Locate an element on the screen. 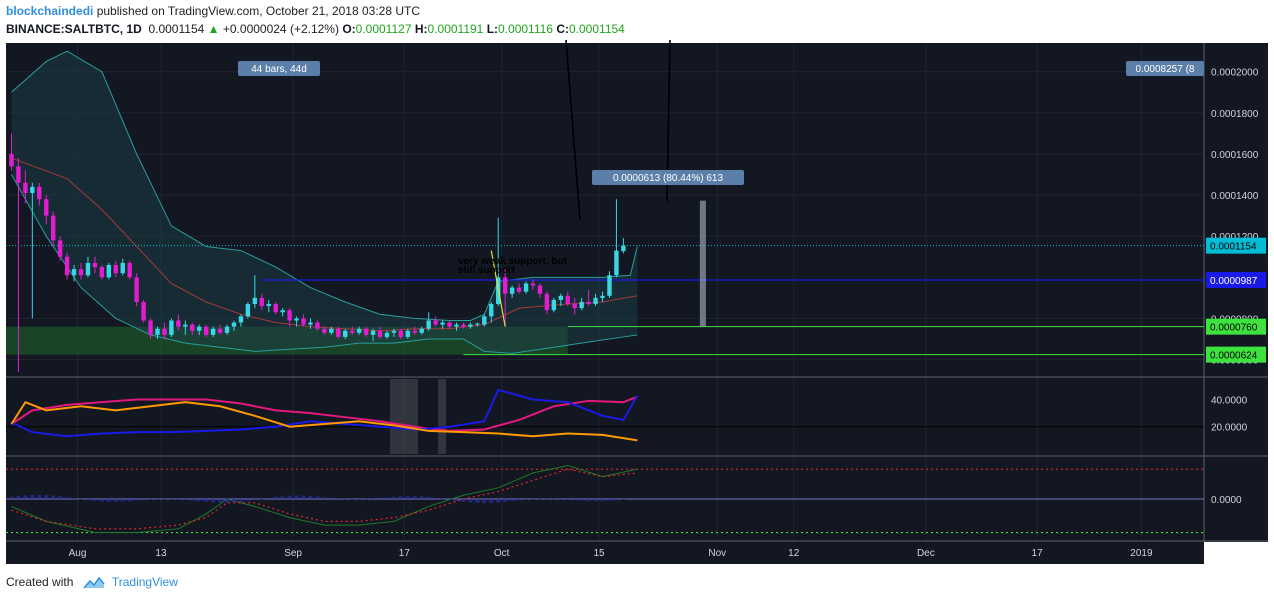  bars-measure-label-box is located at coordinates (279, 68).